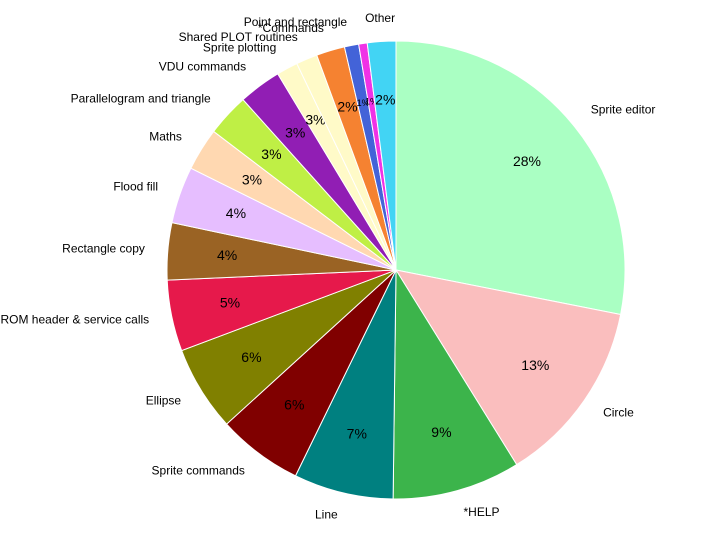  I want to click on pie-slice-label: ROM header & service calls, so click(74, 320).